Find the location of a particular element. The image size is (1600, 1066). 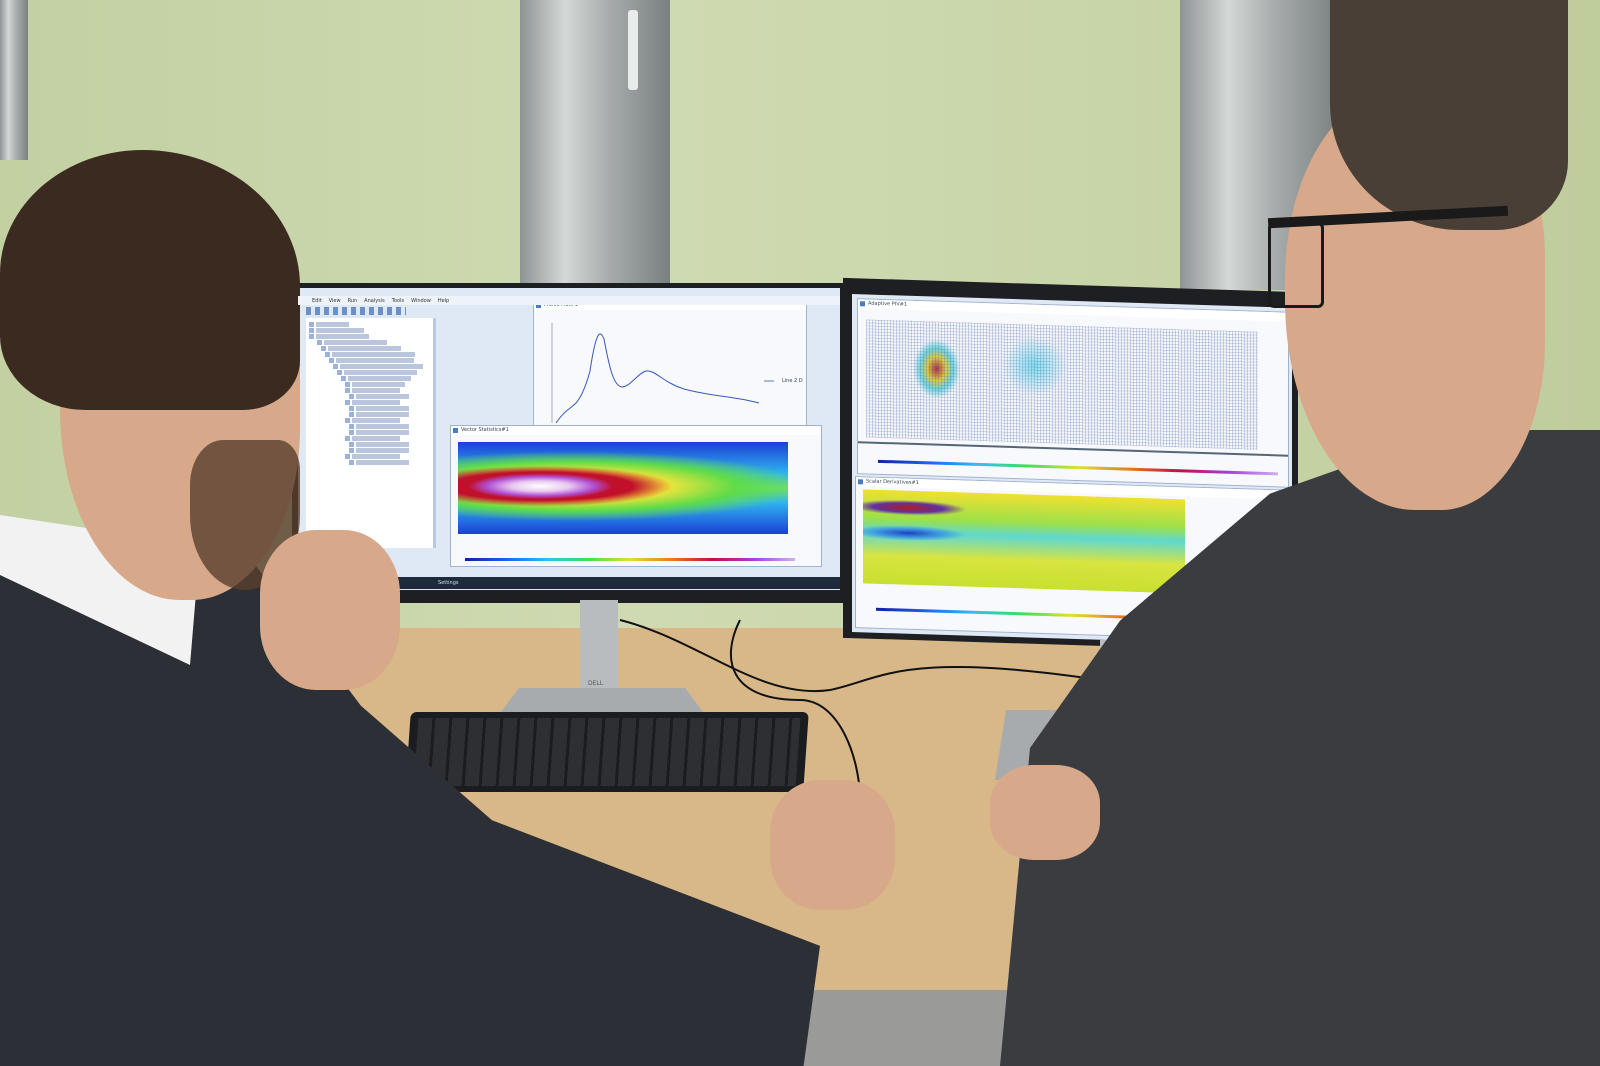

vector-statistics-window: Vector Statistics#1 is located at coordinates (636, 496).